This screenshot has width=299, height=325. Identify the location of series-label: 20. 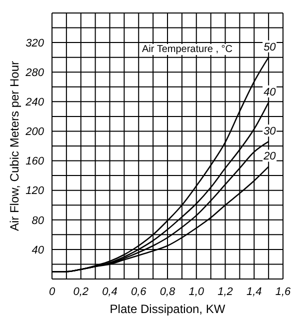
(269, 156).